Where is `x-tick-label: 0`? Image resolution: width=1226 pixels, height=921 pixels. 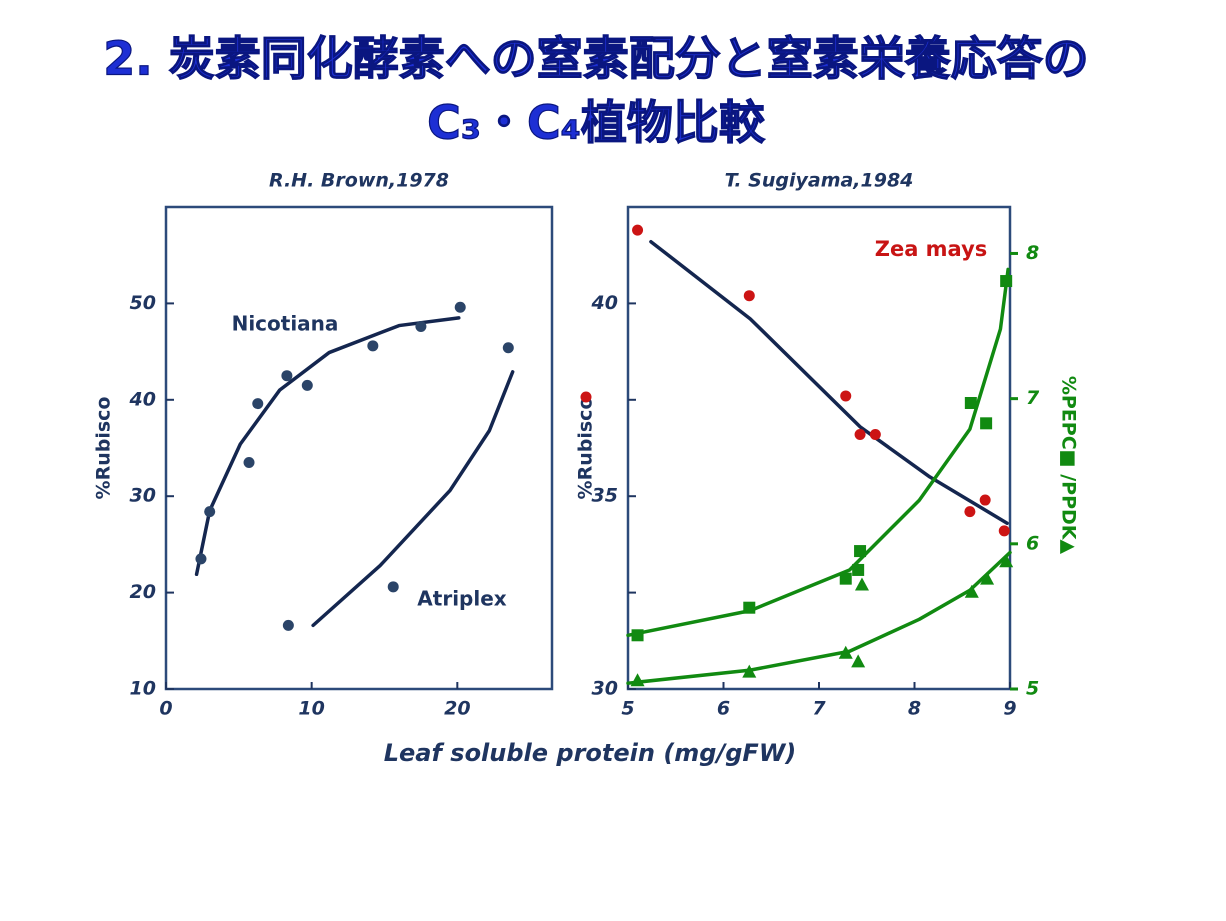
x-tick-label: 0 is located at coordinates (165, 709).